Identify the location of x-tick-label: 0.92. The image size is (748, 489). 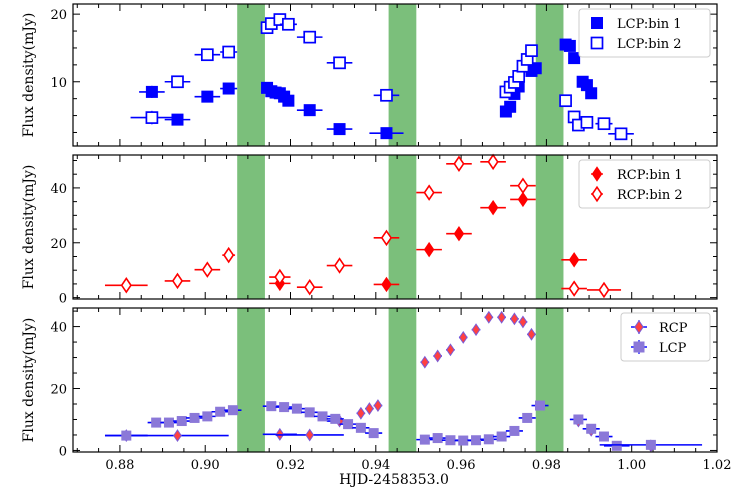
(290, 465).